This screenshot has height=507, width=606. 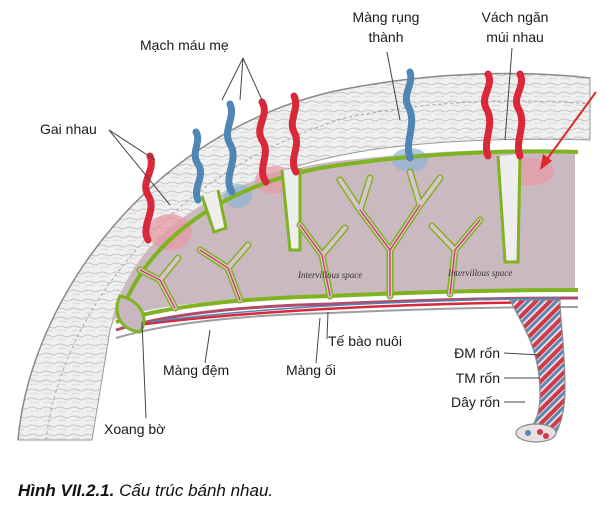 What do you see at coordinates (196, 490) in the screenshot?
I see `caption-text: Cấu trúc bánh nhau.` at bounding box center [196, 490].